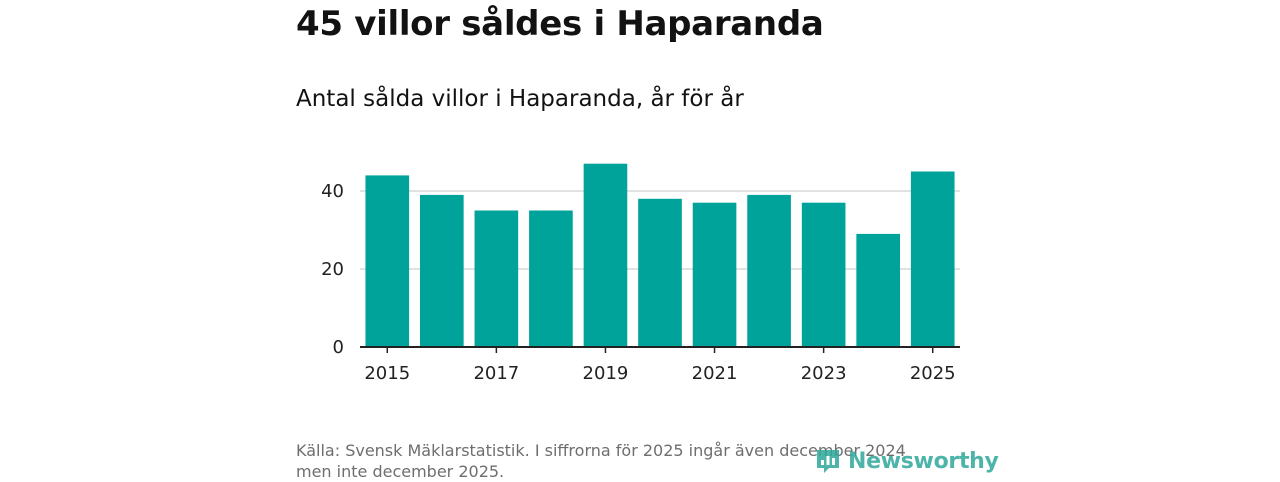  I want to click on newsworthy-logo-icon, so click(828, 461).